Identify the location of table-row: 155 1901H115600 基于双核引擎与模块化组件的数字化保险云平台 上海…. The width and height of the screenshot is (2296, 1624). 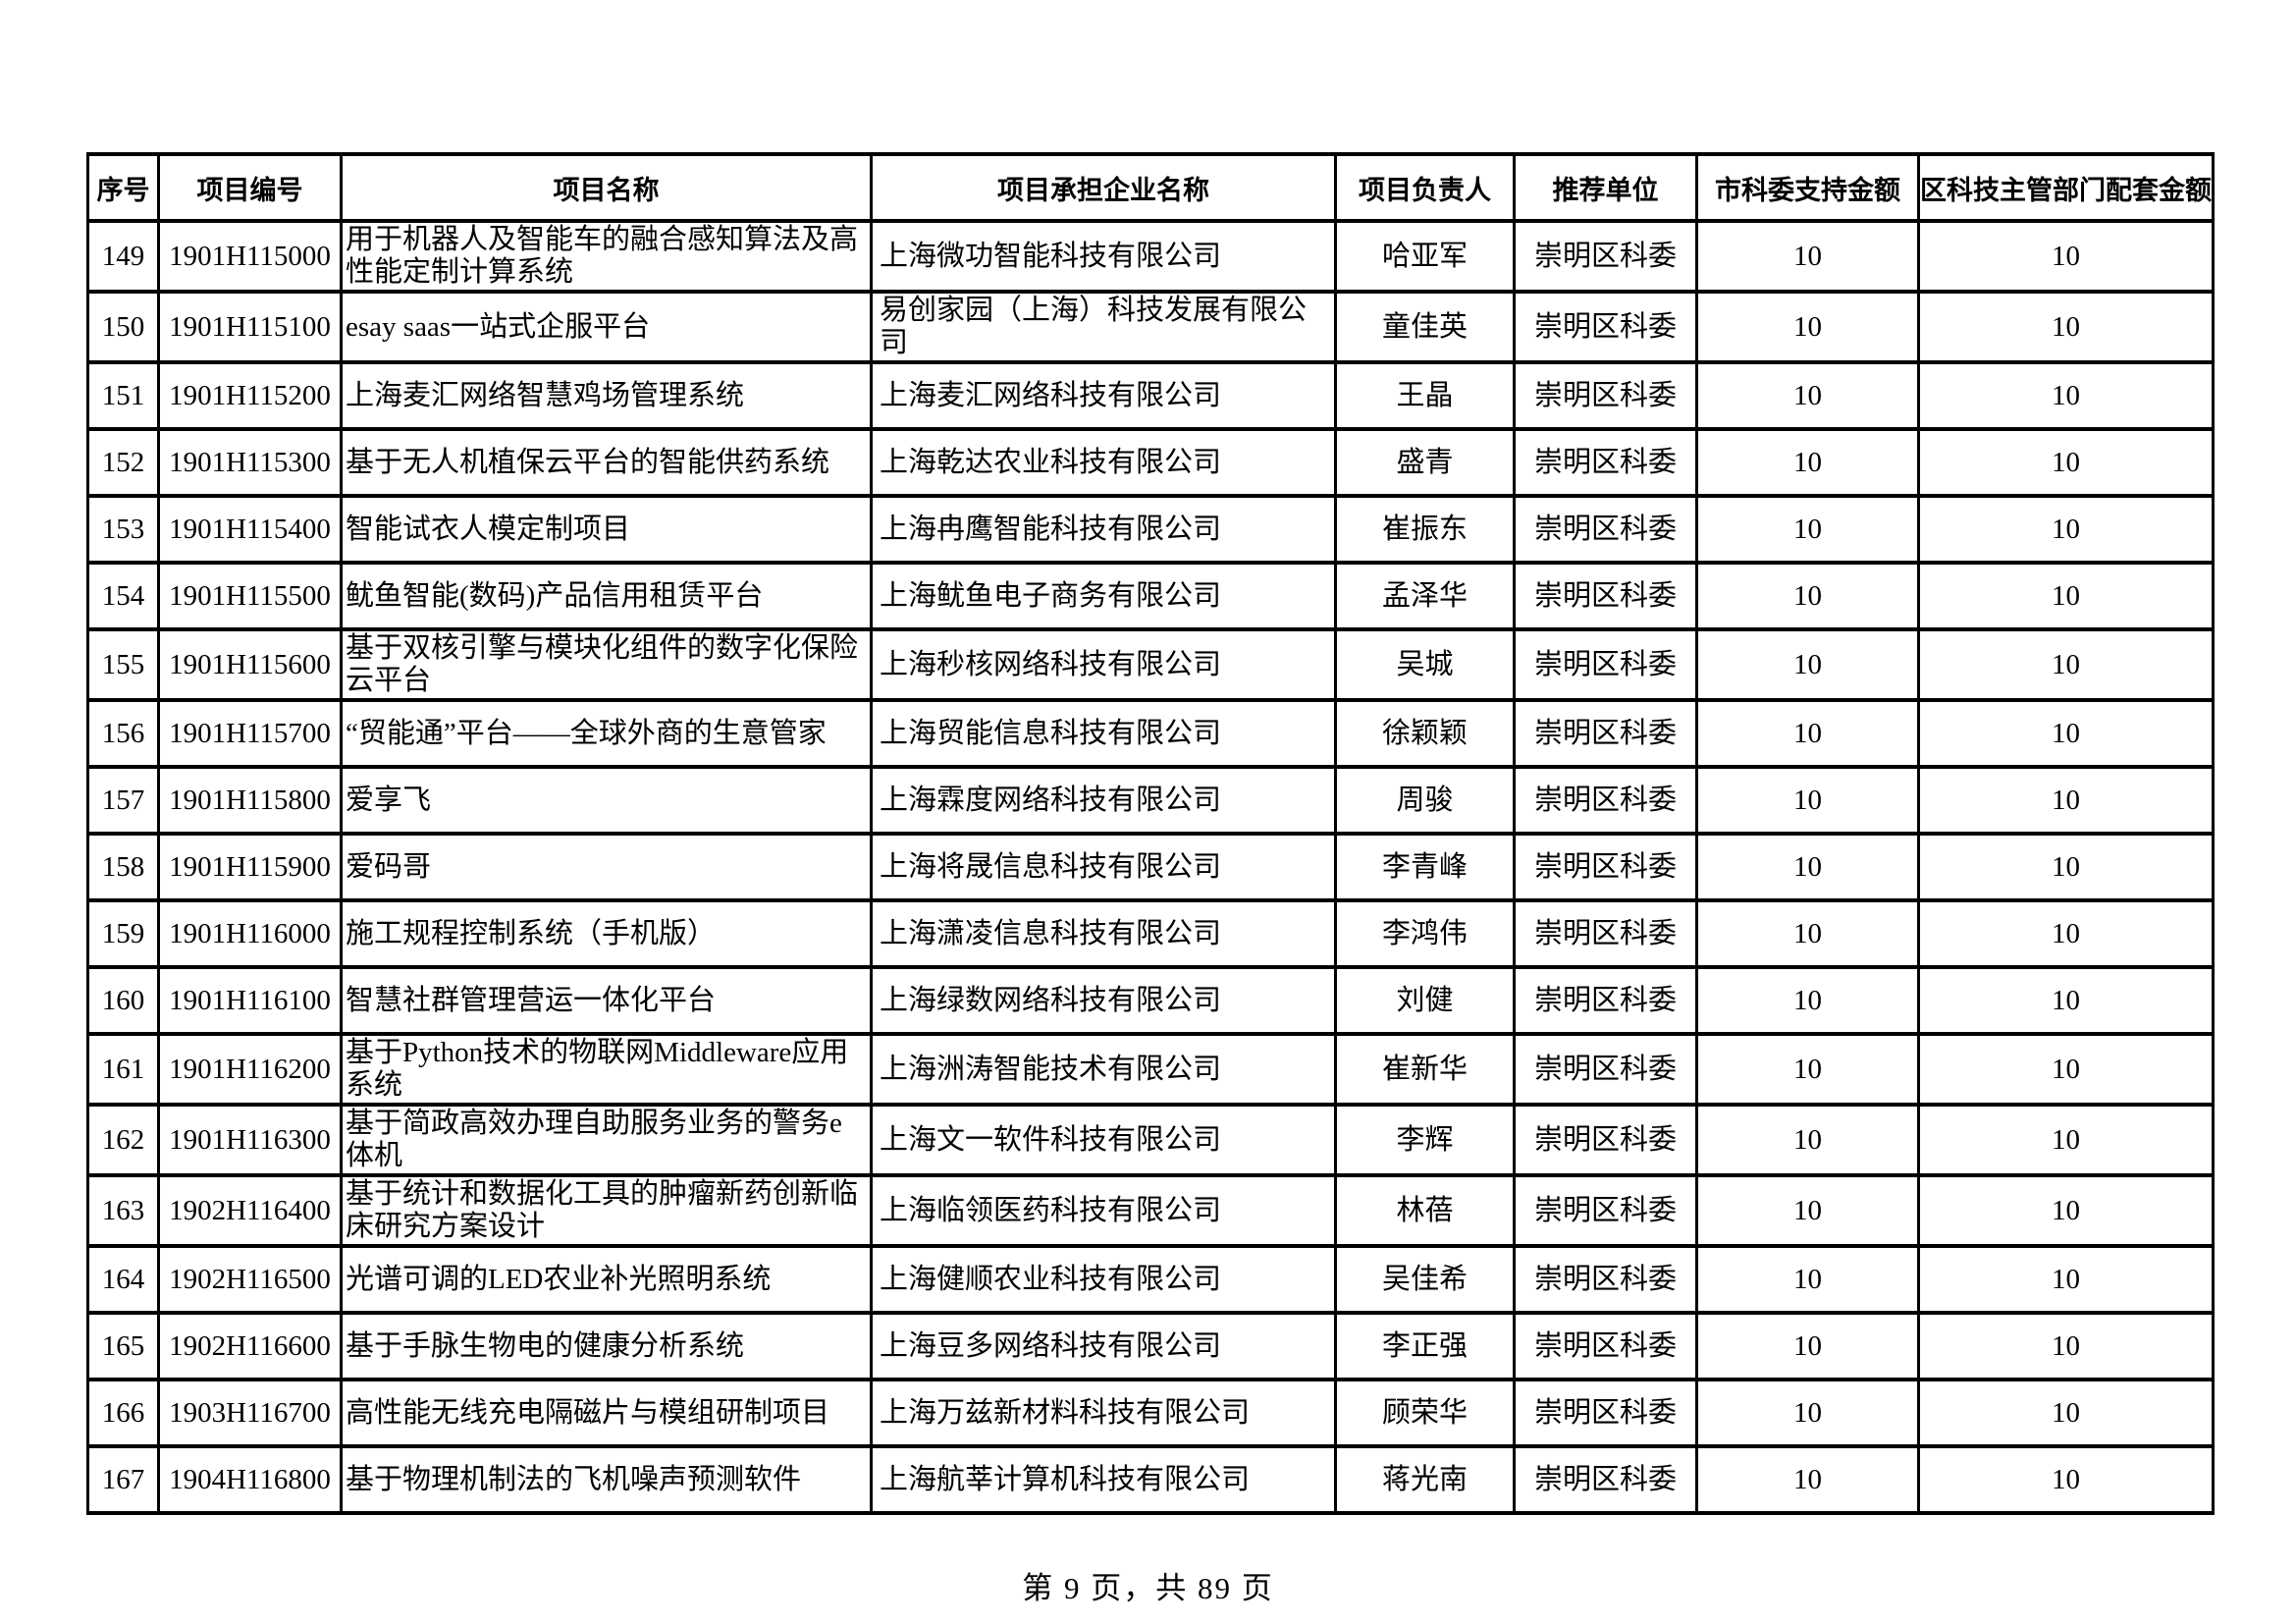
(1150, 664).